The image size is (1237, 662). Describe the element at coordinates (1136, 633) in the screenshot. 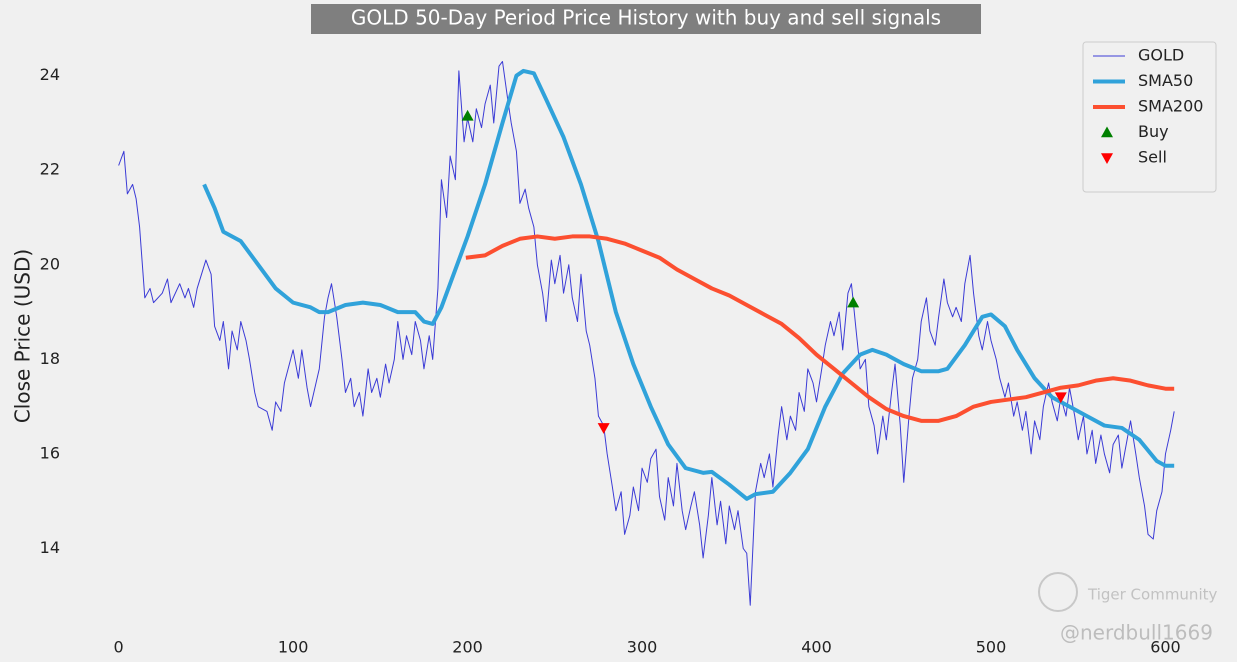

I see `watermark-handle: @nerdbull1669` at that location.